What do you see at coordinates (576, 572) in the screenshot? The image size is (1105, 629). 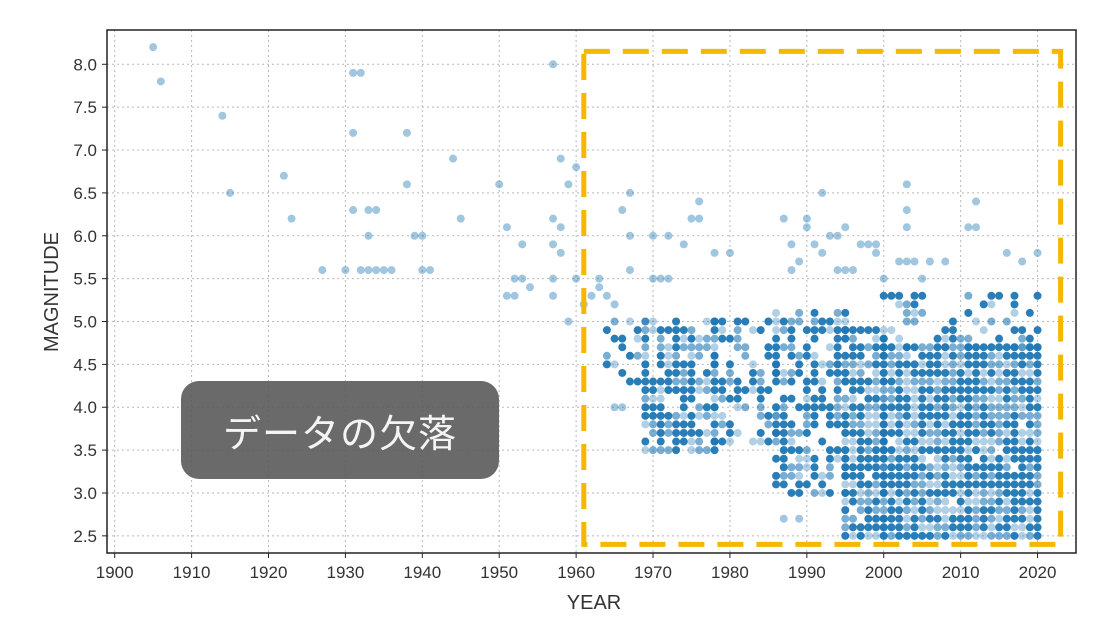 I see `x-tick-label: 1960` at bounding box center [576, 572].